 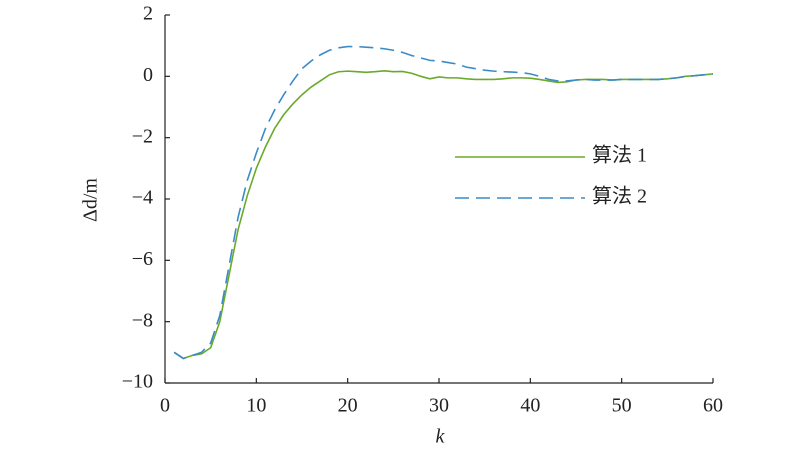 I want to click on y-tick-label: −2, so click(x=142, y=136).